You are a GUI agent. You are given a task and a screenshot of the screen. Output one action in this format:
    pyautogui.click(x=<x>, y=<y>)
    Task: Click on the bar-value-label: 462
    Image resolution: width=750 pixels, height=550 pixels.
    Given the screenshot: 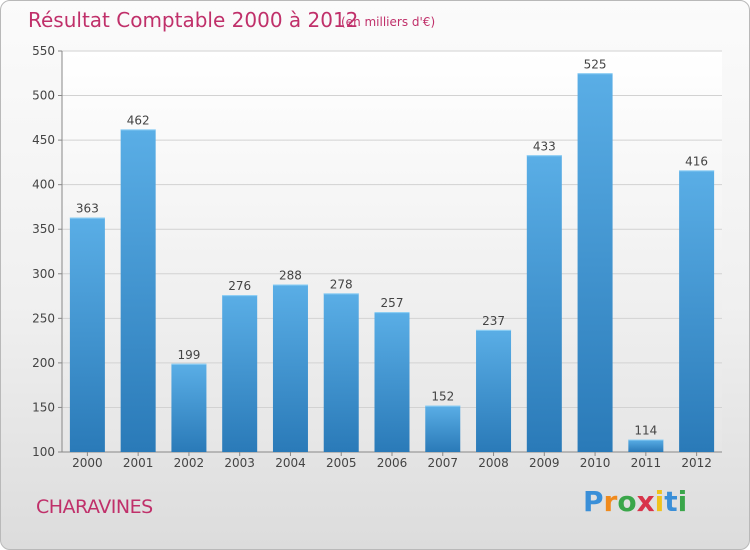 What is the action you would take?
    pyautogui.click(x=138, y=120)
    